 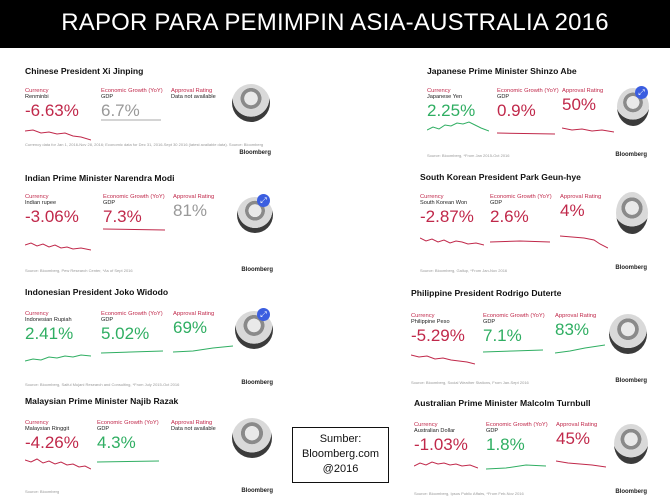 What do you see at coordinates (52, 210) in the screenshot?
I see `currency-metric: Currency Indian rupee -3.06%` at bounding box center [52, 210].